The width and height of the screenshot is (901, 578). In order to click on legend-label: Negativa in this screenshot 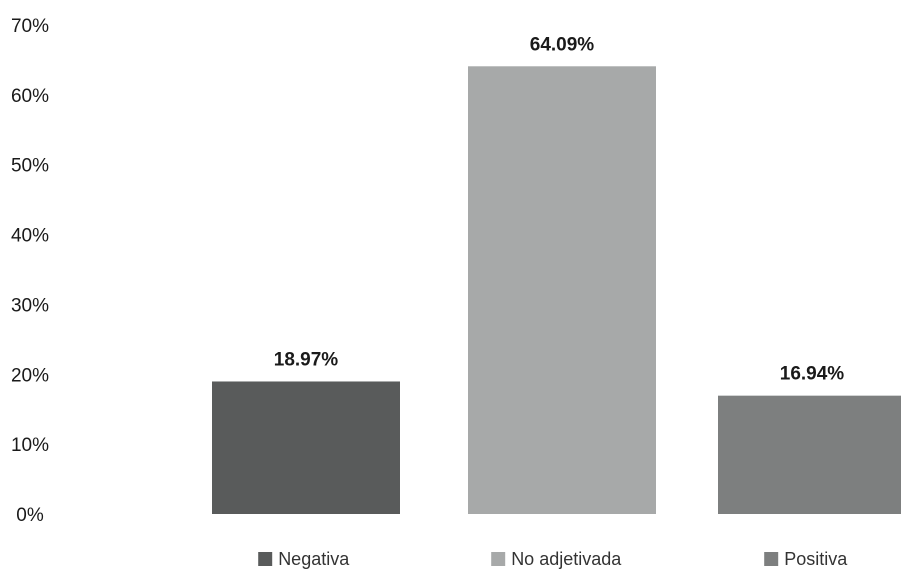, I will do `click(314, 559)`.